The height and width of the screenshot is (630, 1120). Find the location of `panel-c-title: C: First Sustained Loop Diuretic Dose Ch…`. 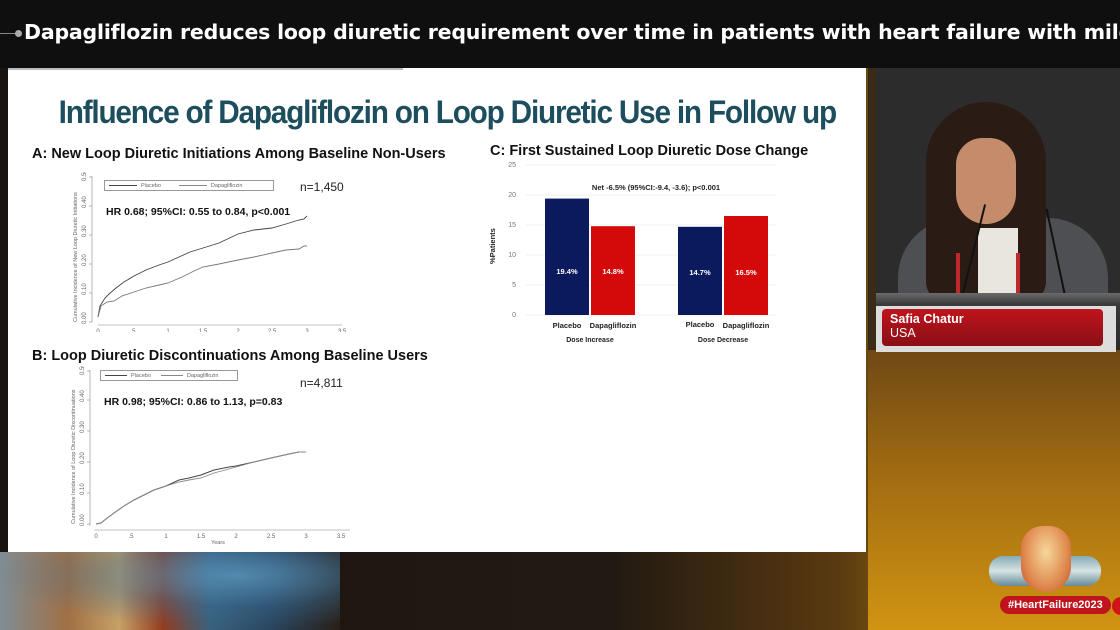

panel-c-title: C: First Sustained Loop Diuretic Dose Ch… is located at coordinates (649, 151).